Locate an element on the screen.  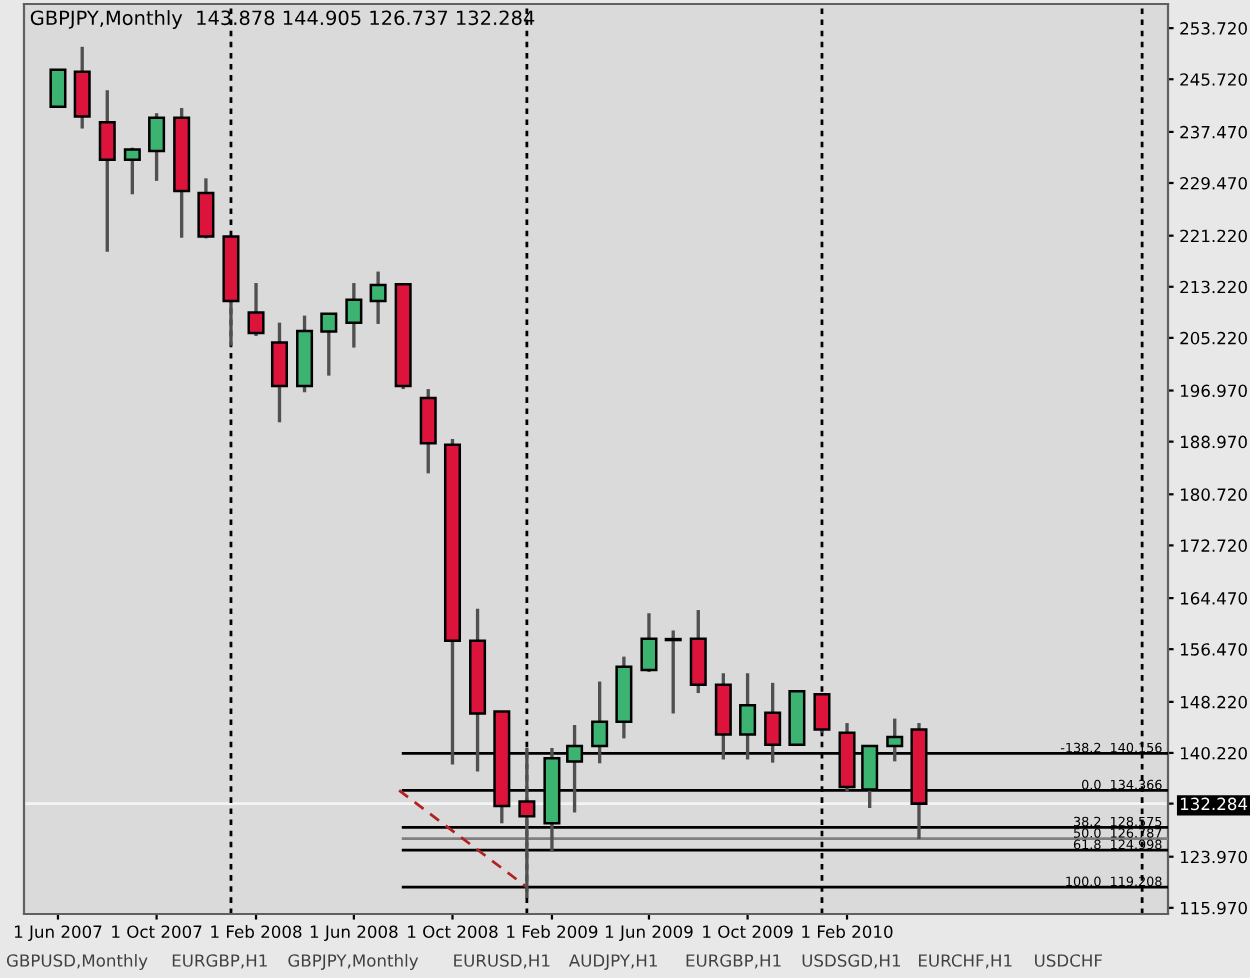
x-tick-label: 1 Oct 2008 is located at coordinates (453, 932).